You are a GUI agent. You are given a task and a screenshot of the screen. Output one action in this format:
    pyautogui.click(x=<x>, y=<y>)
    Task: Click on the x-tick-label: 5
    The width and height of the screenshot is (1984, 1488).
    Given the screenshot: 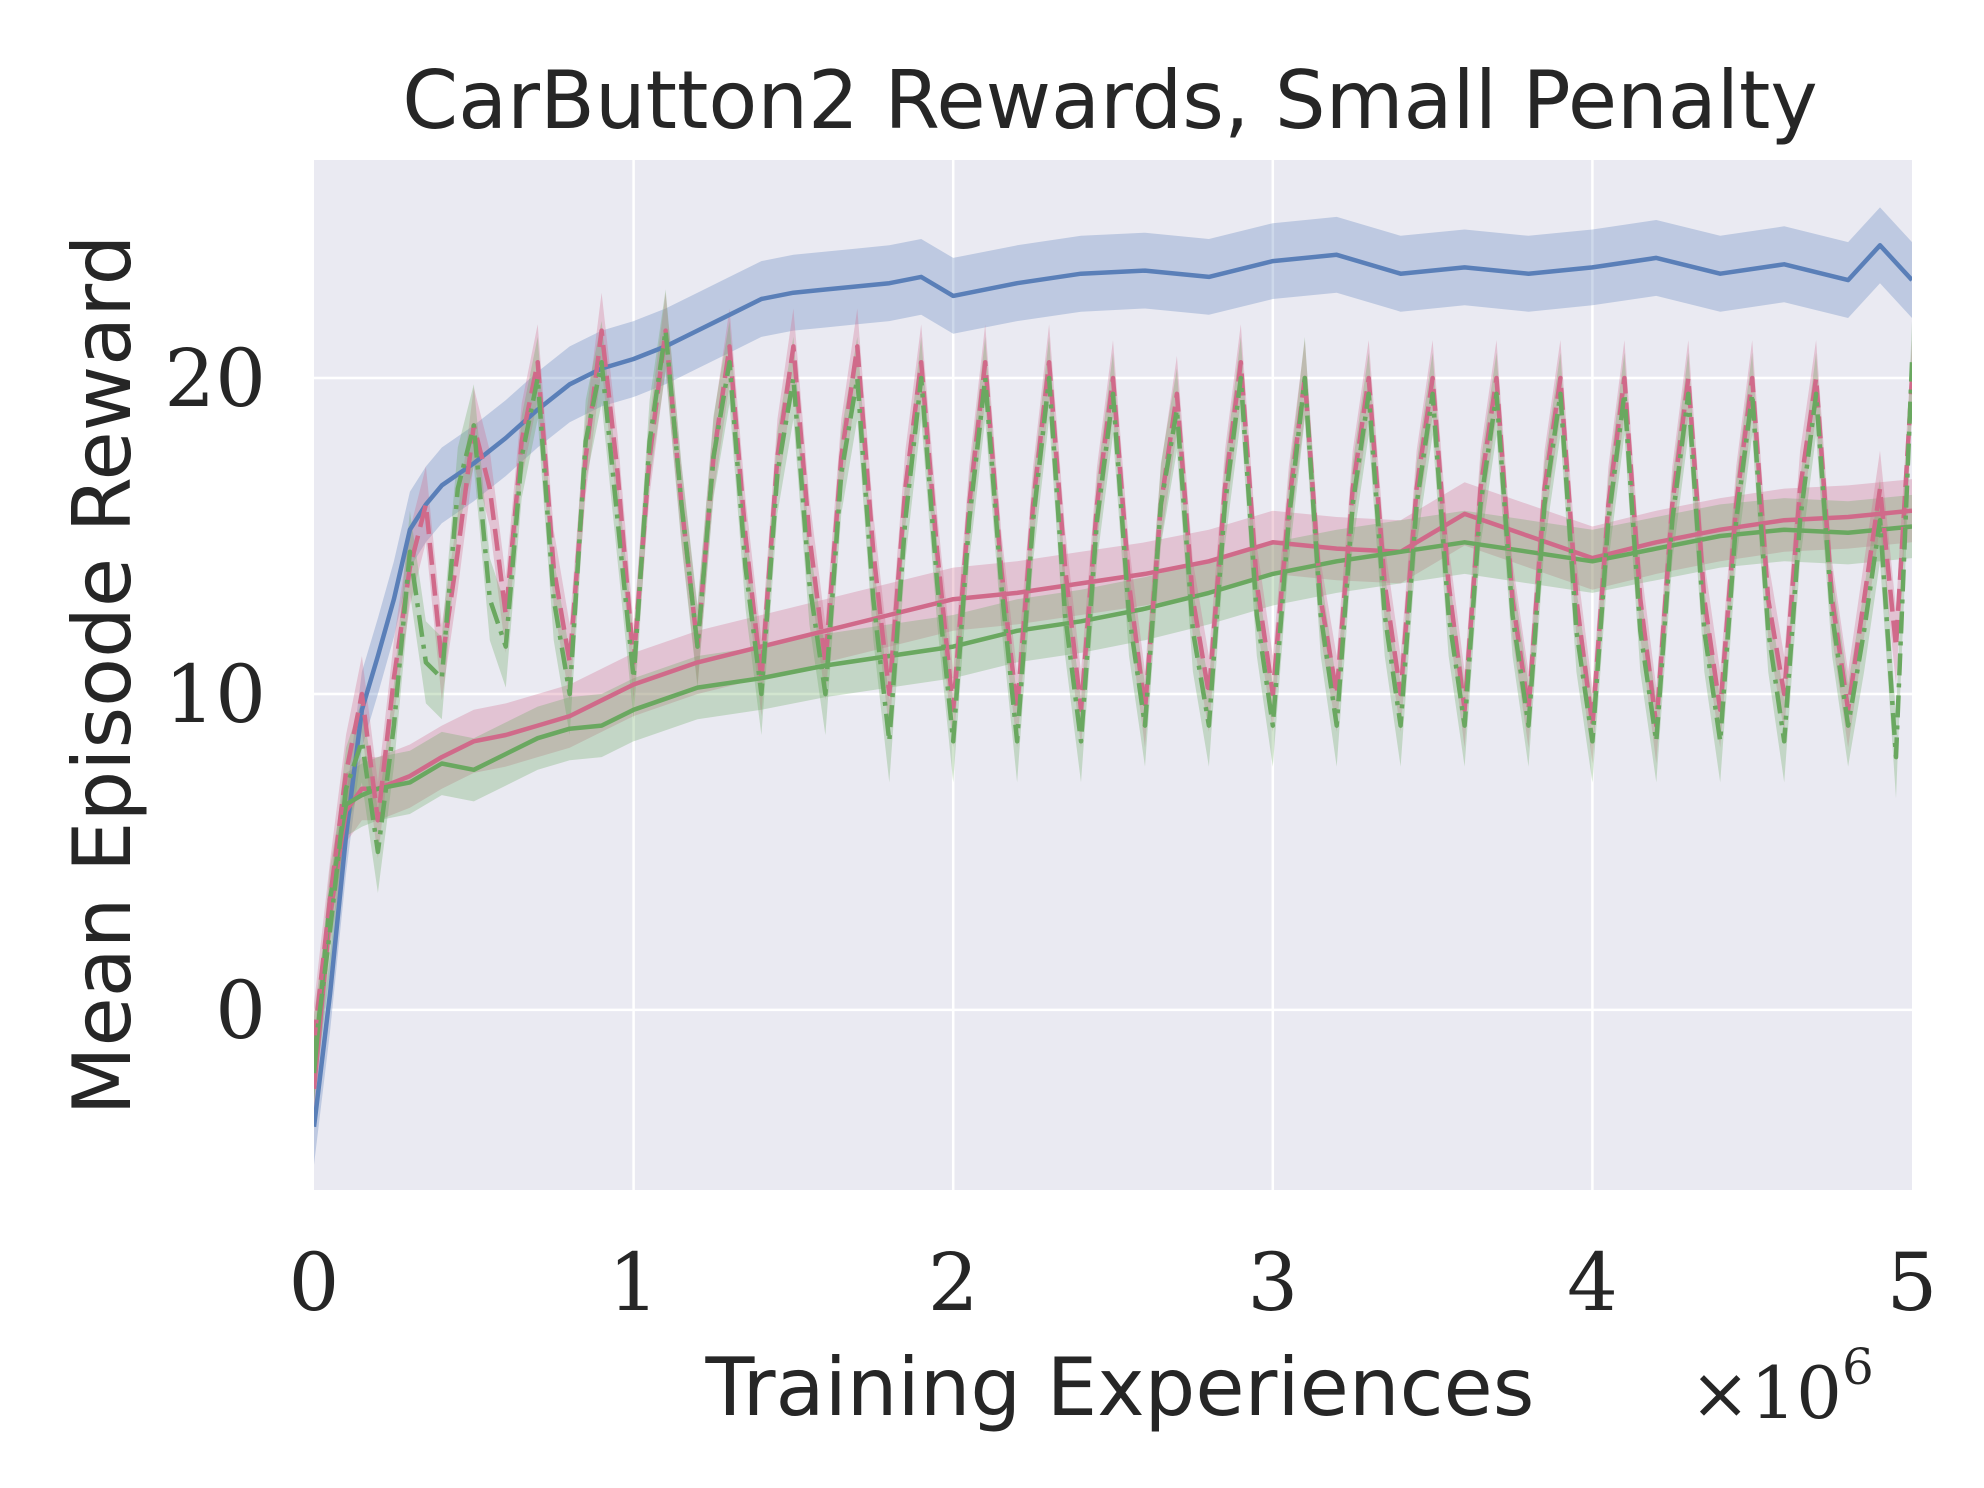 What is the action you would take?
    pyautogui.click(x=1912, y=1282)
    